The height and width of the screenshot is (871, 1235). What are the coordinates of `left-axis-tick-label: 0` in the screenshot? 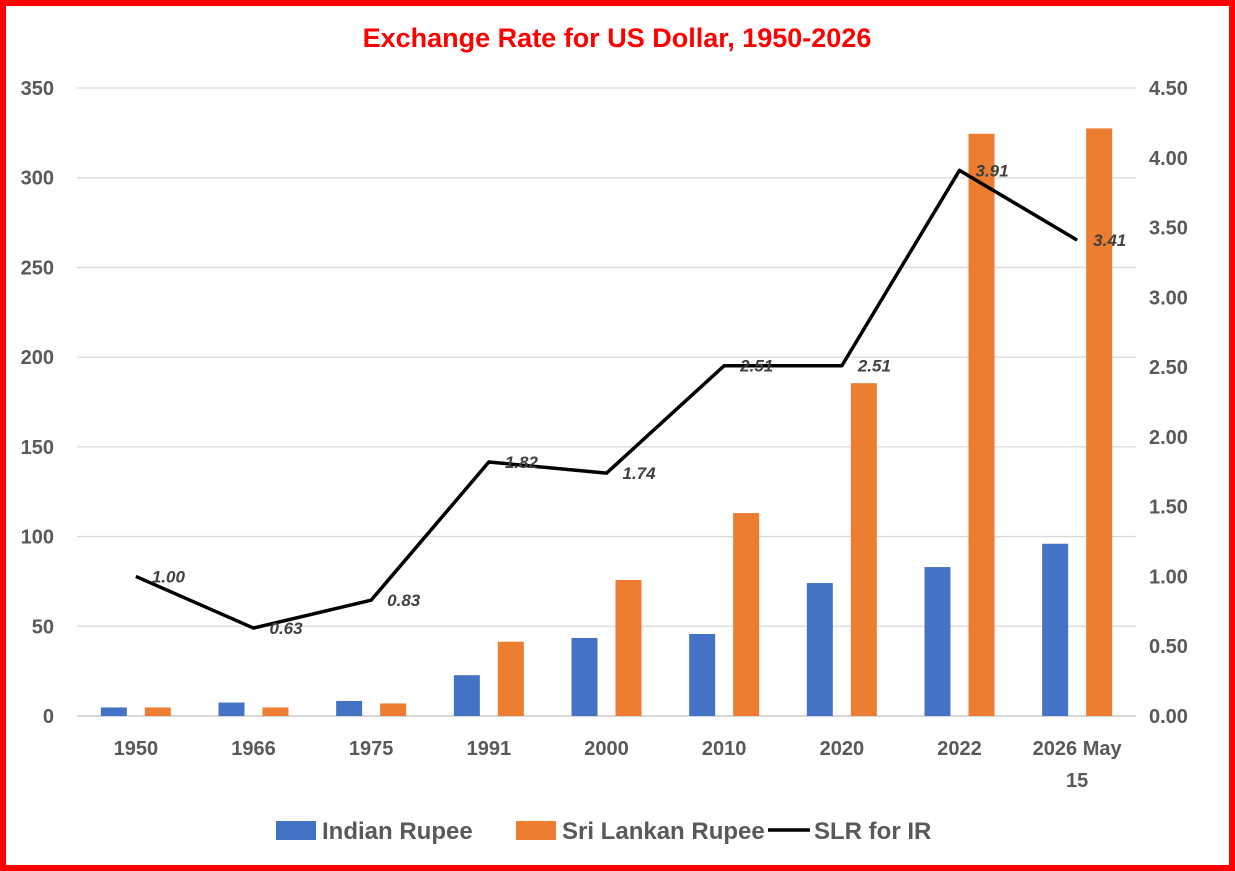 It's located at (48, 717).